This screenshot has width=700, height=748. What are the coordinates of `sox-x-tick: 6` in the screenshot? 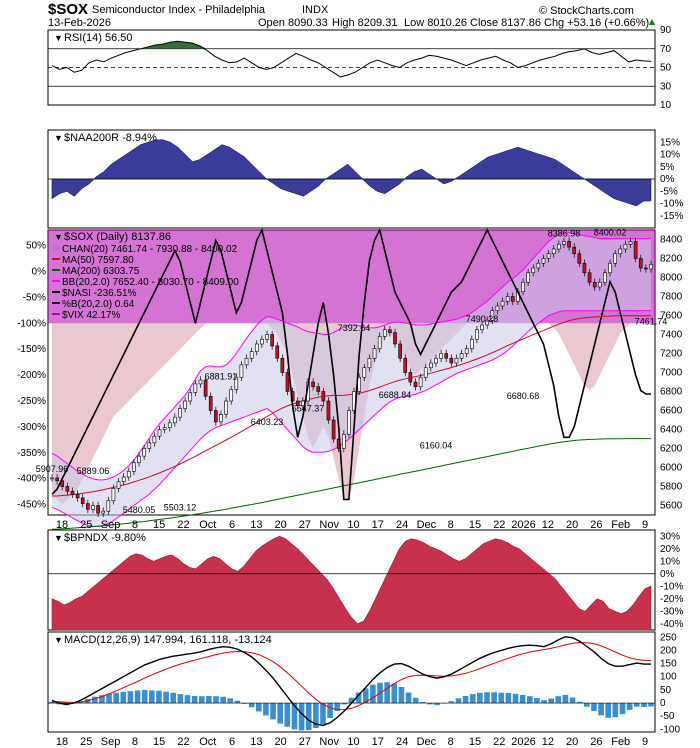 It's located at (232, 525).